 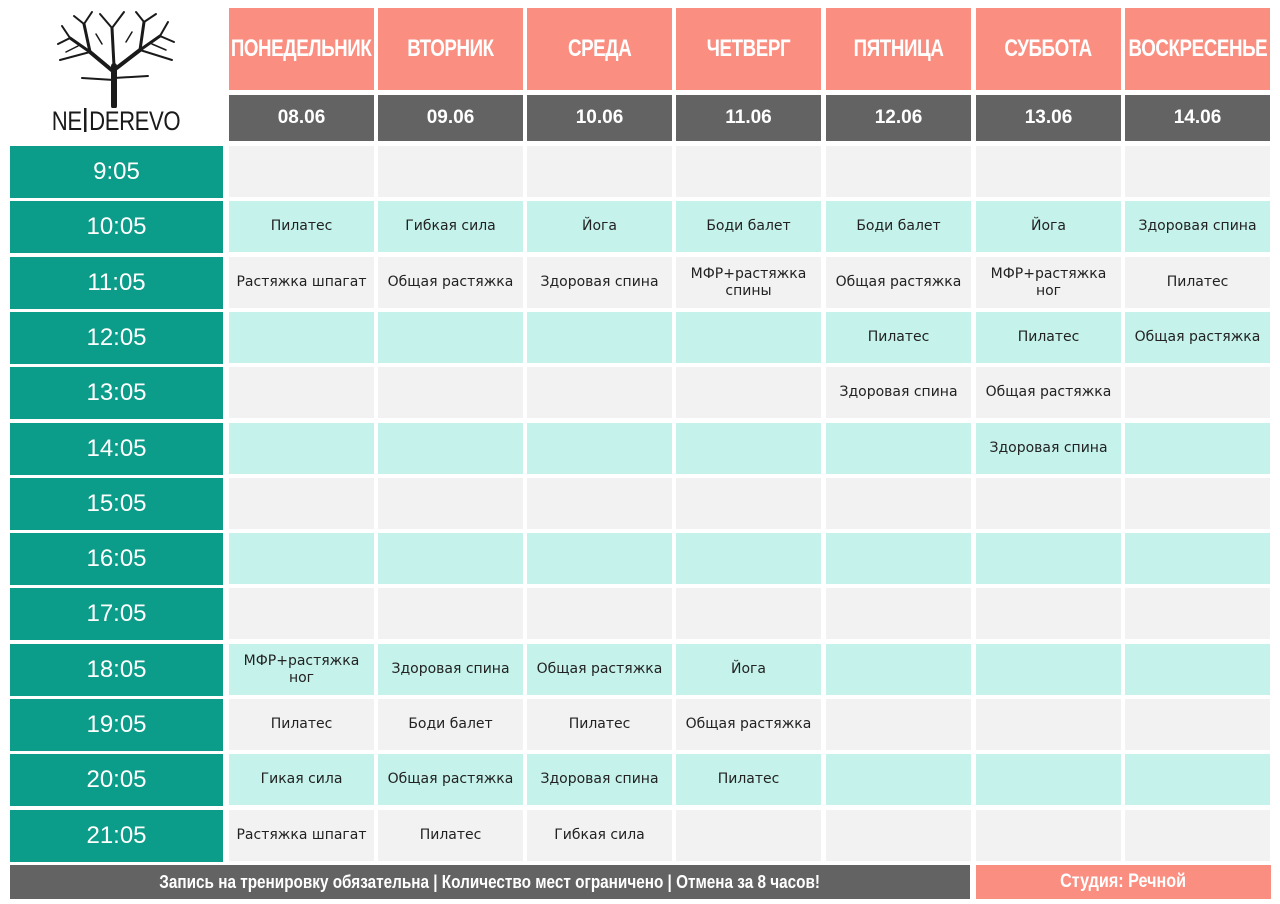 I want to click on time-slot: 13:05, so click(x=116, y=393).